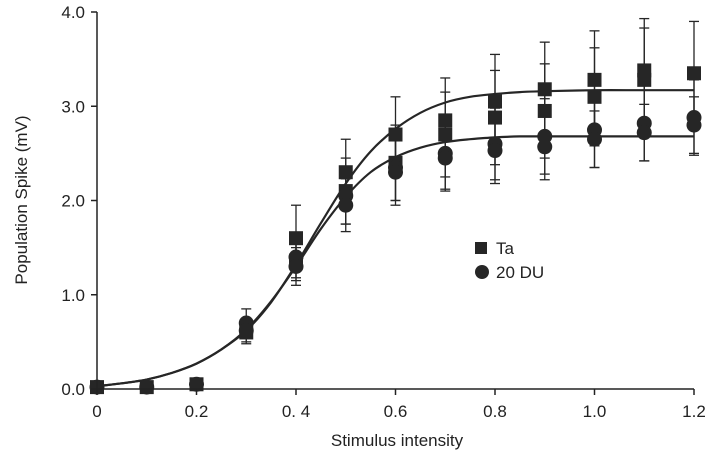  What do you see at coordinates (73, 295) in the screenshot?
I see `y-tick-label: 1.0` at bounding box center [73, 295].